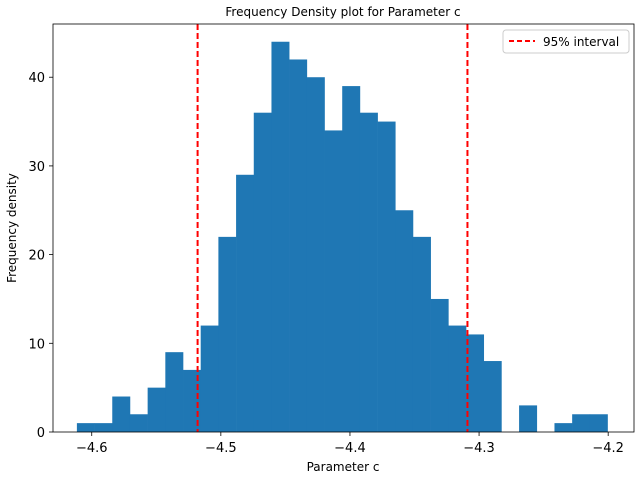  What do you see at coordinates (221, 448) in the screenshot?
I see `x-tick-label: −4.5` at bounding box center [221, 448].